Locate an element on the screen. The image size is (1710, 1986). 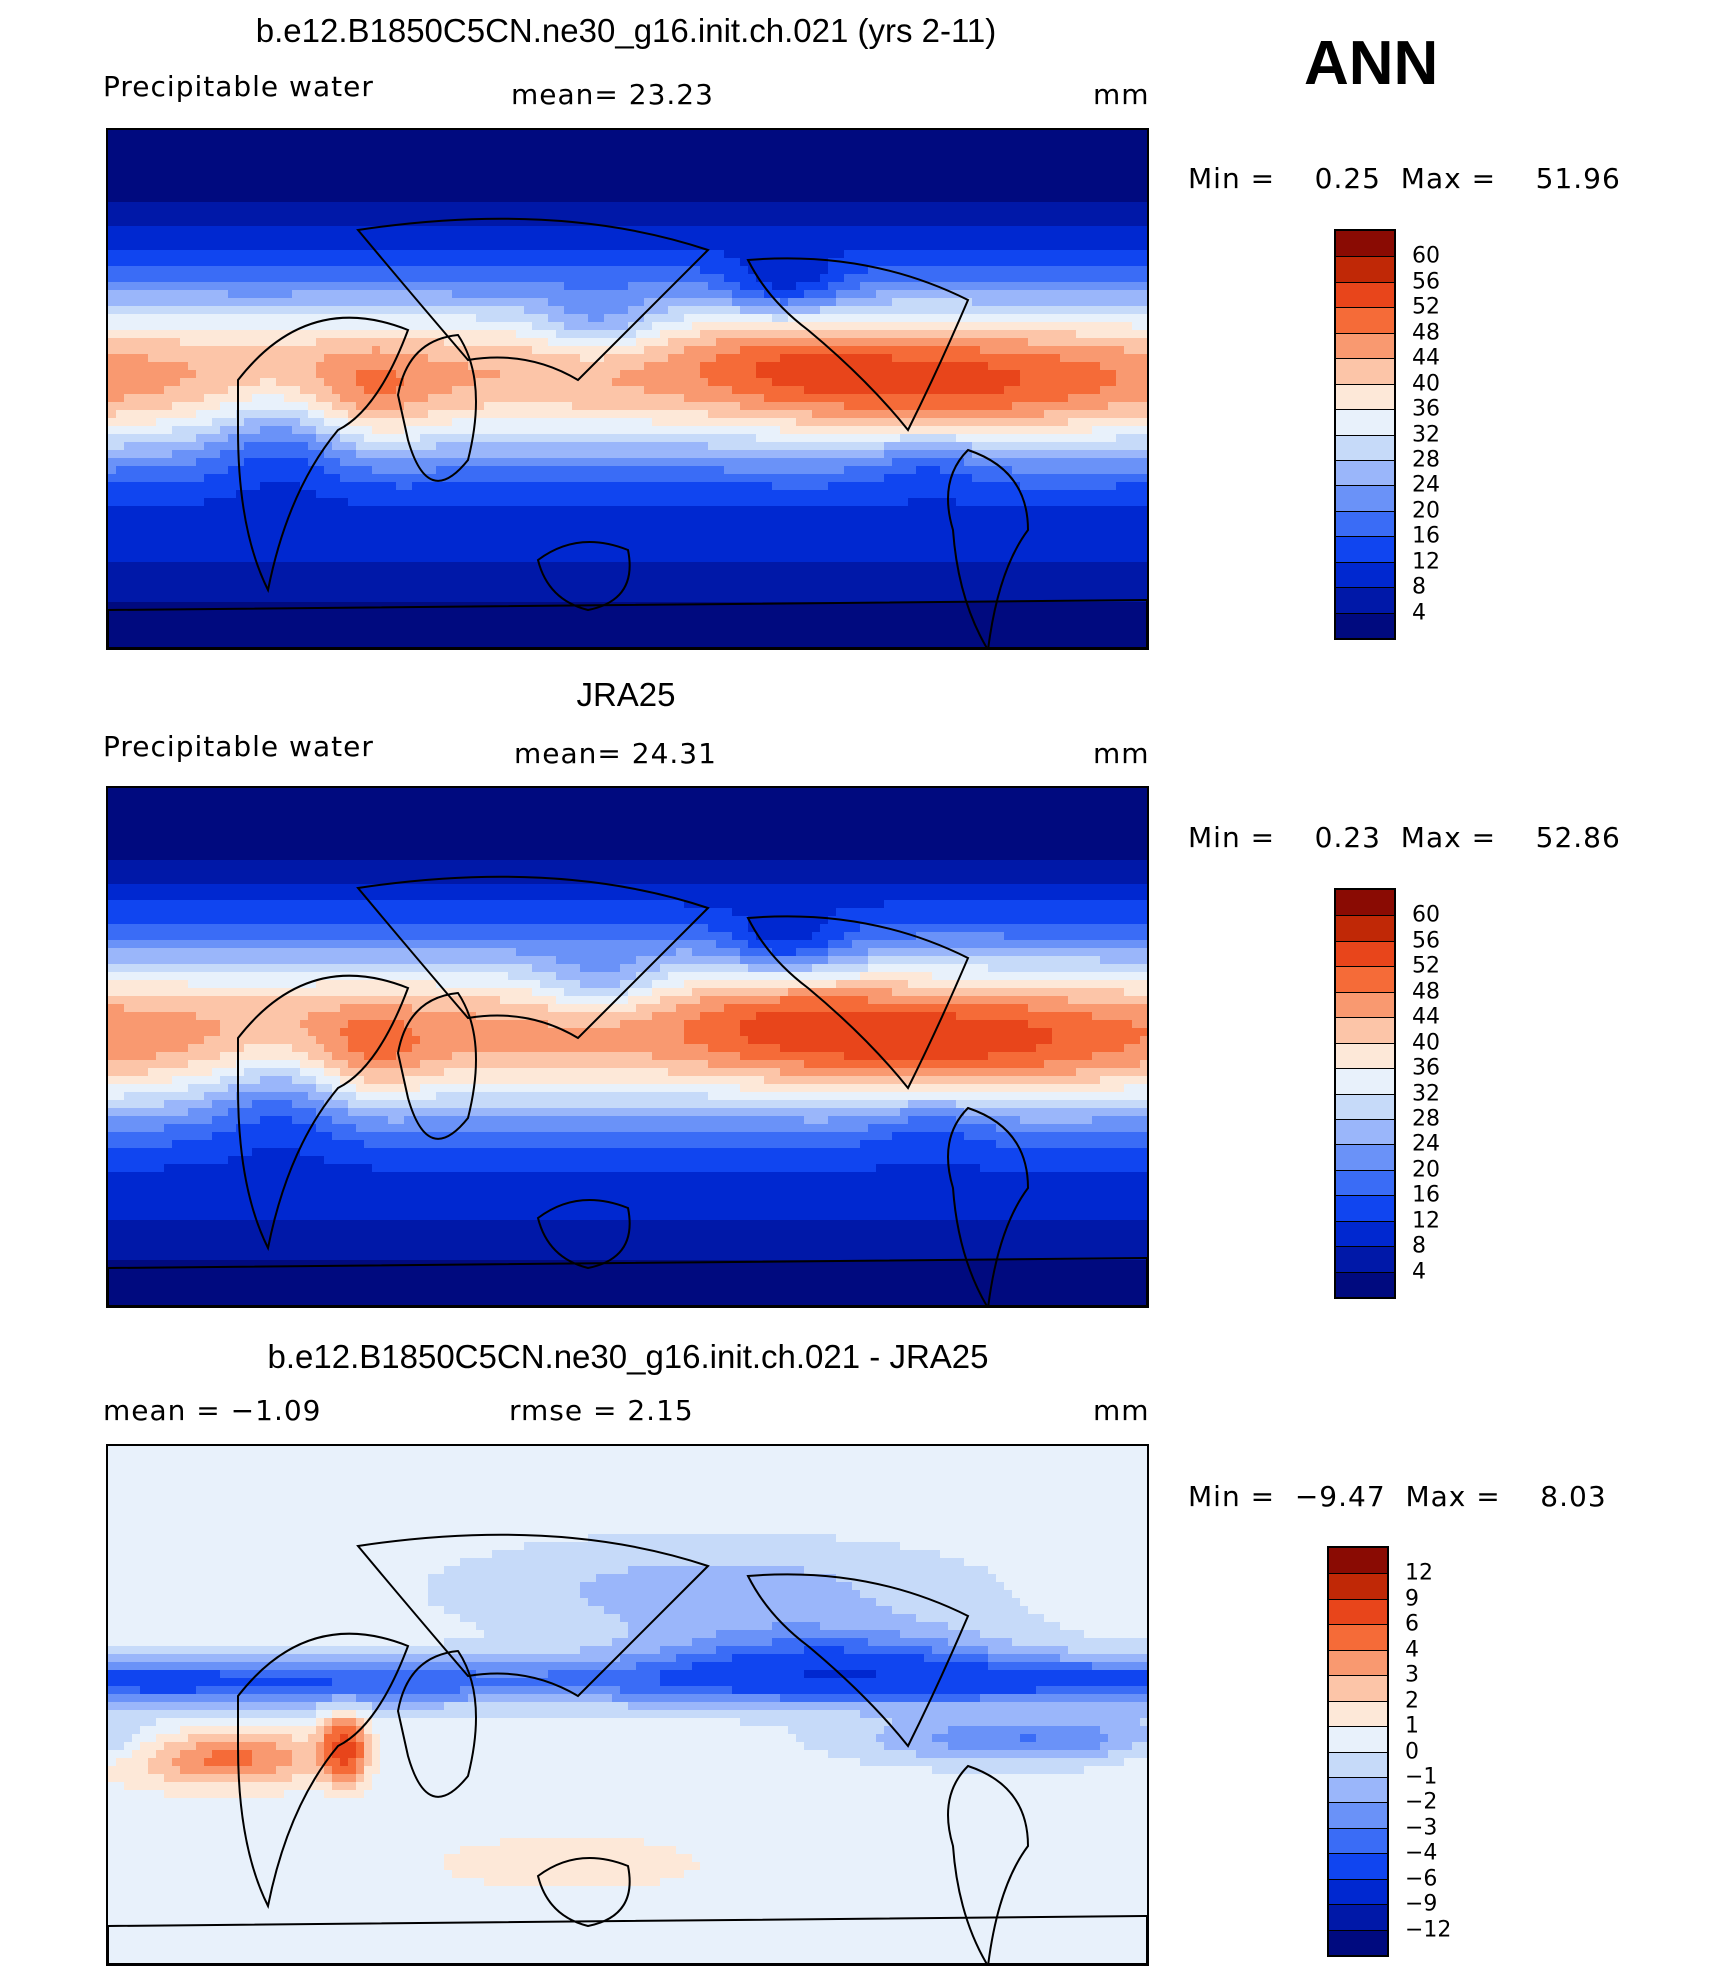
units-label-obs: mm is located at coordinates (1121, 753).